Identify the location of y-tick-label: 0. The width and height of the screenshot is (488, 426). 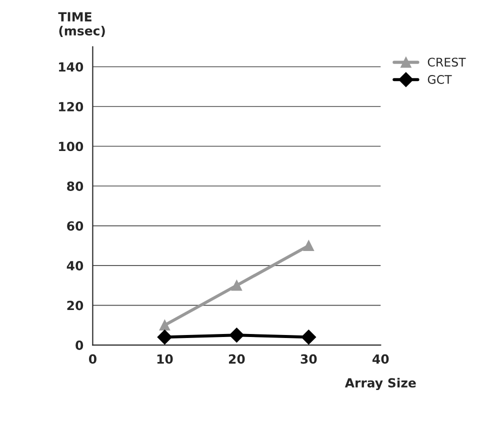
(80, 345).